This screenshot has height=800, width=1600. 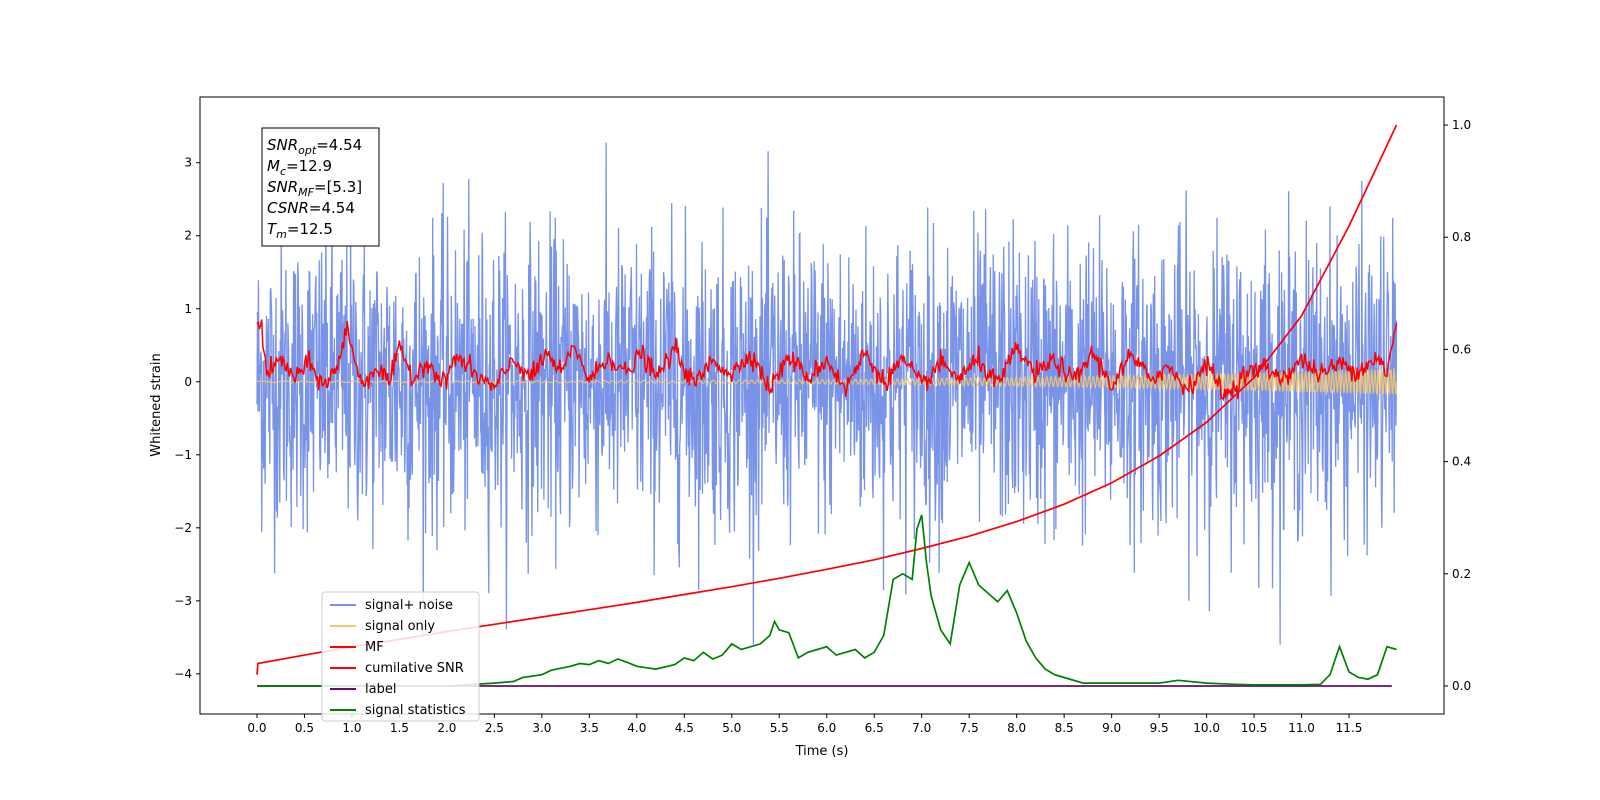 I want to click on y-tick-label: 0, so click(x=188, y=382).